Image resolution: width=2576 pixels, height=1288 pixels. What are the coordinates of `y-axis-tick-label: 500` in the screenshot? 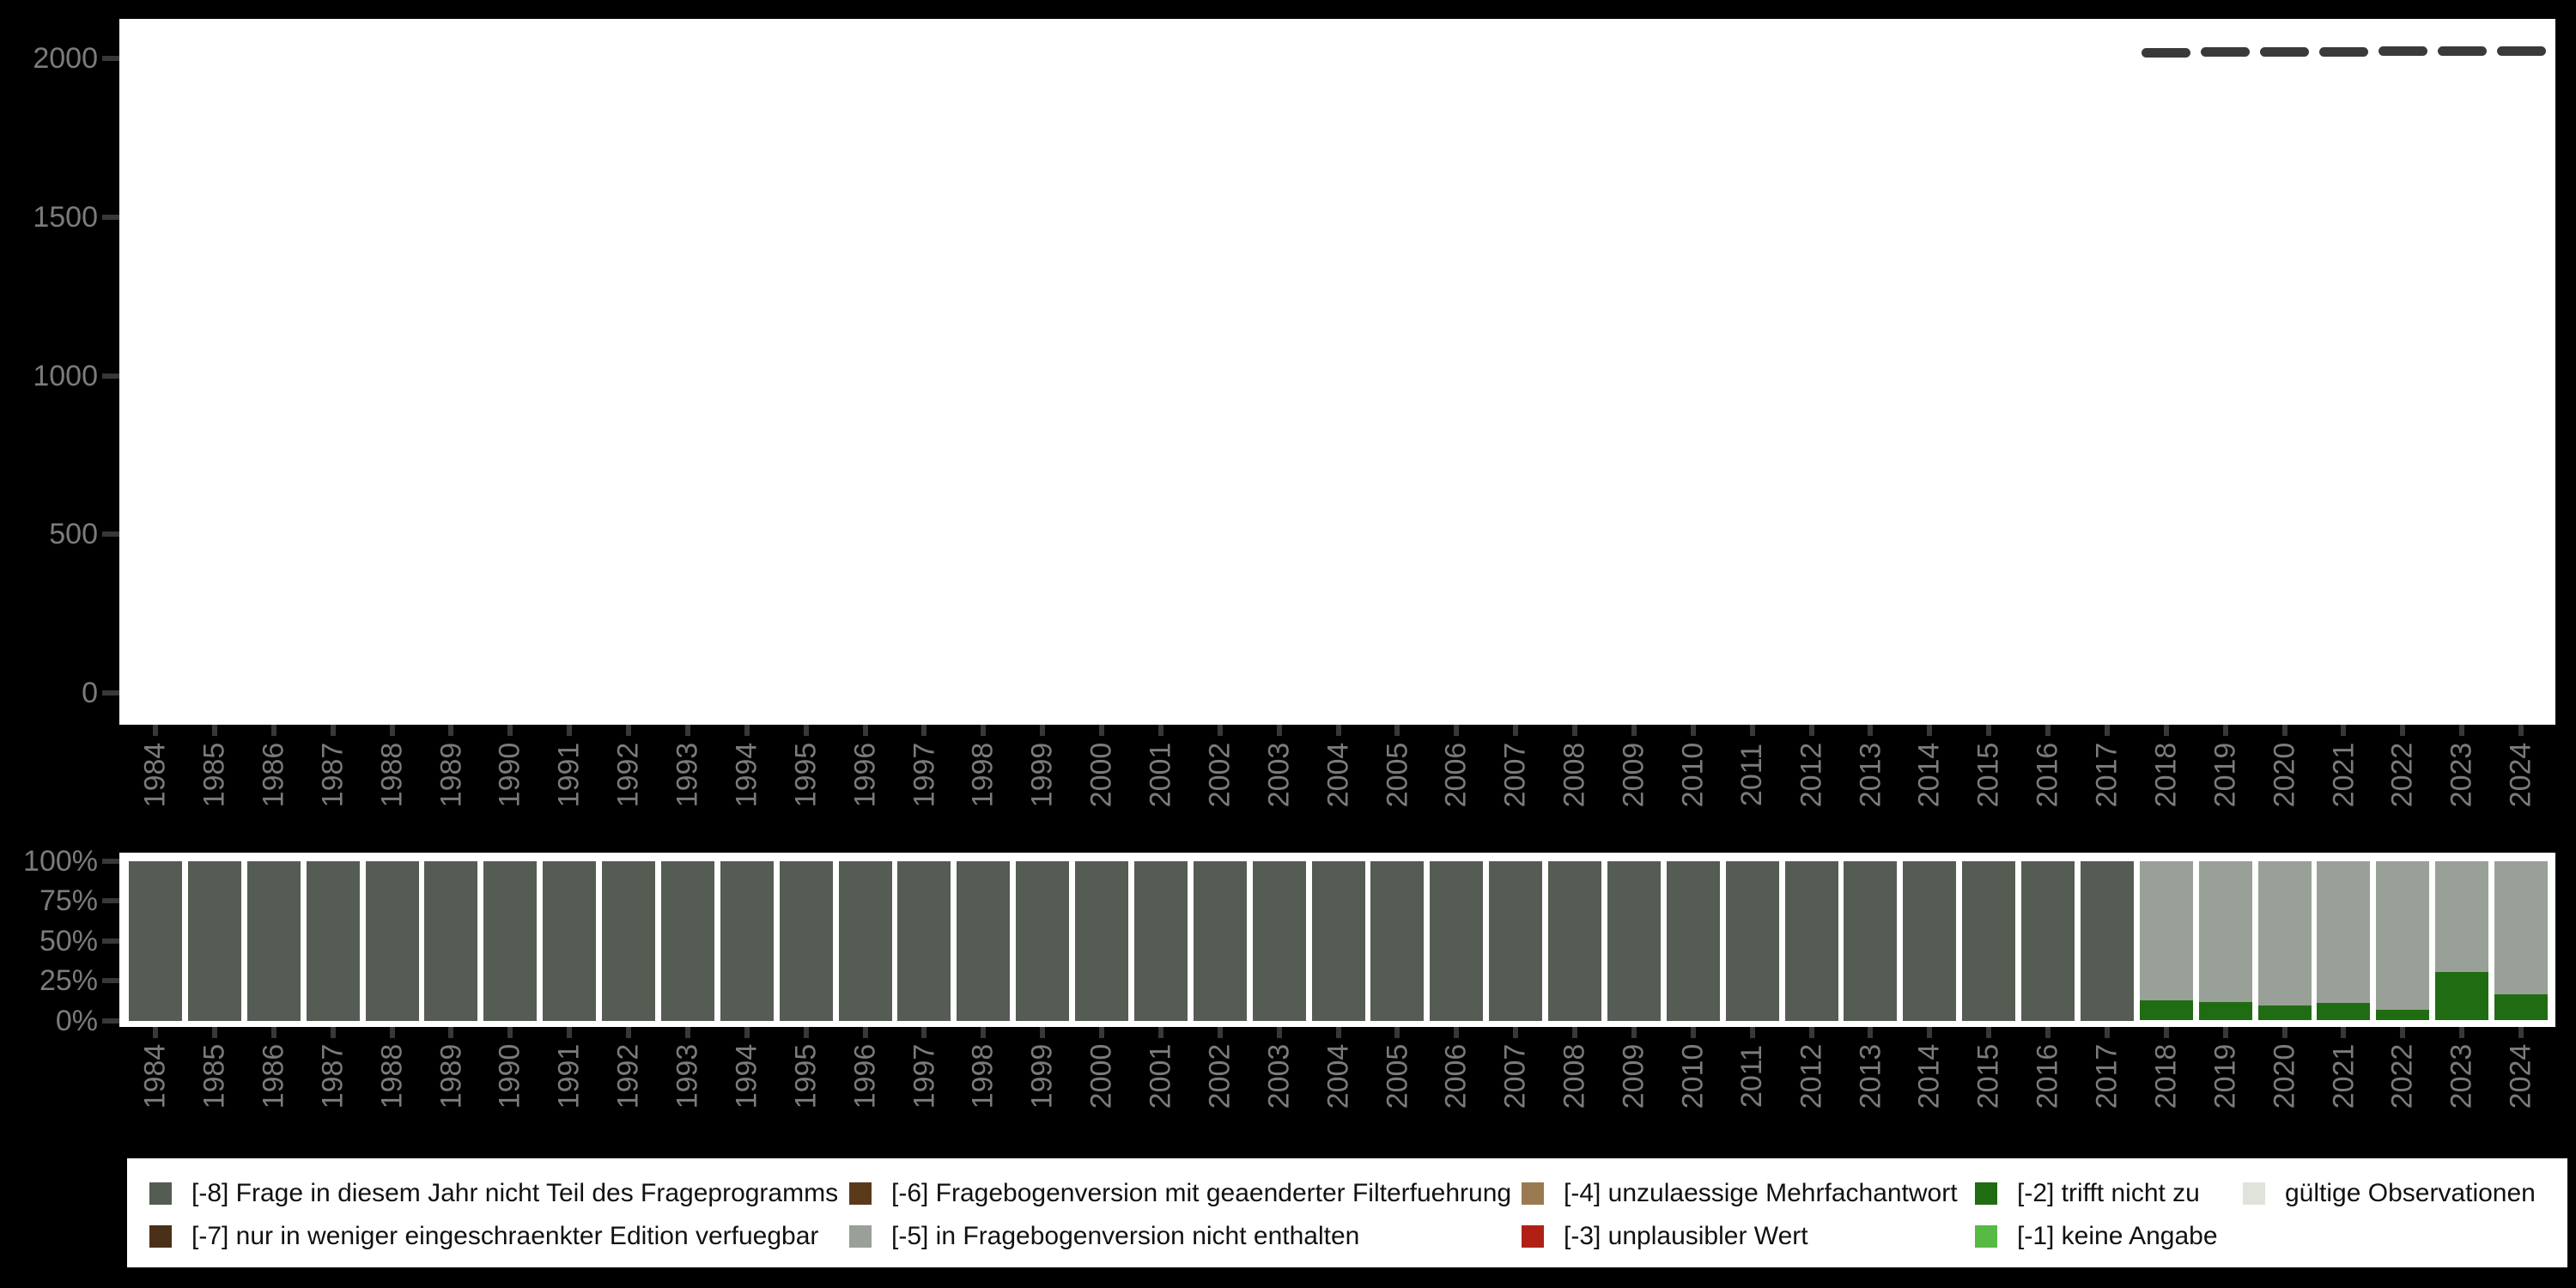 It's located at (74, 534).